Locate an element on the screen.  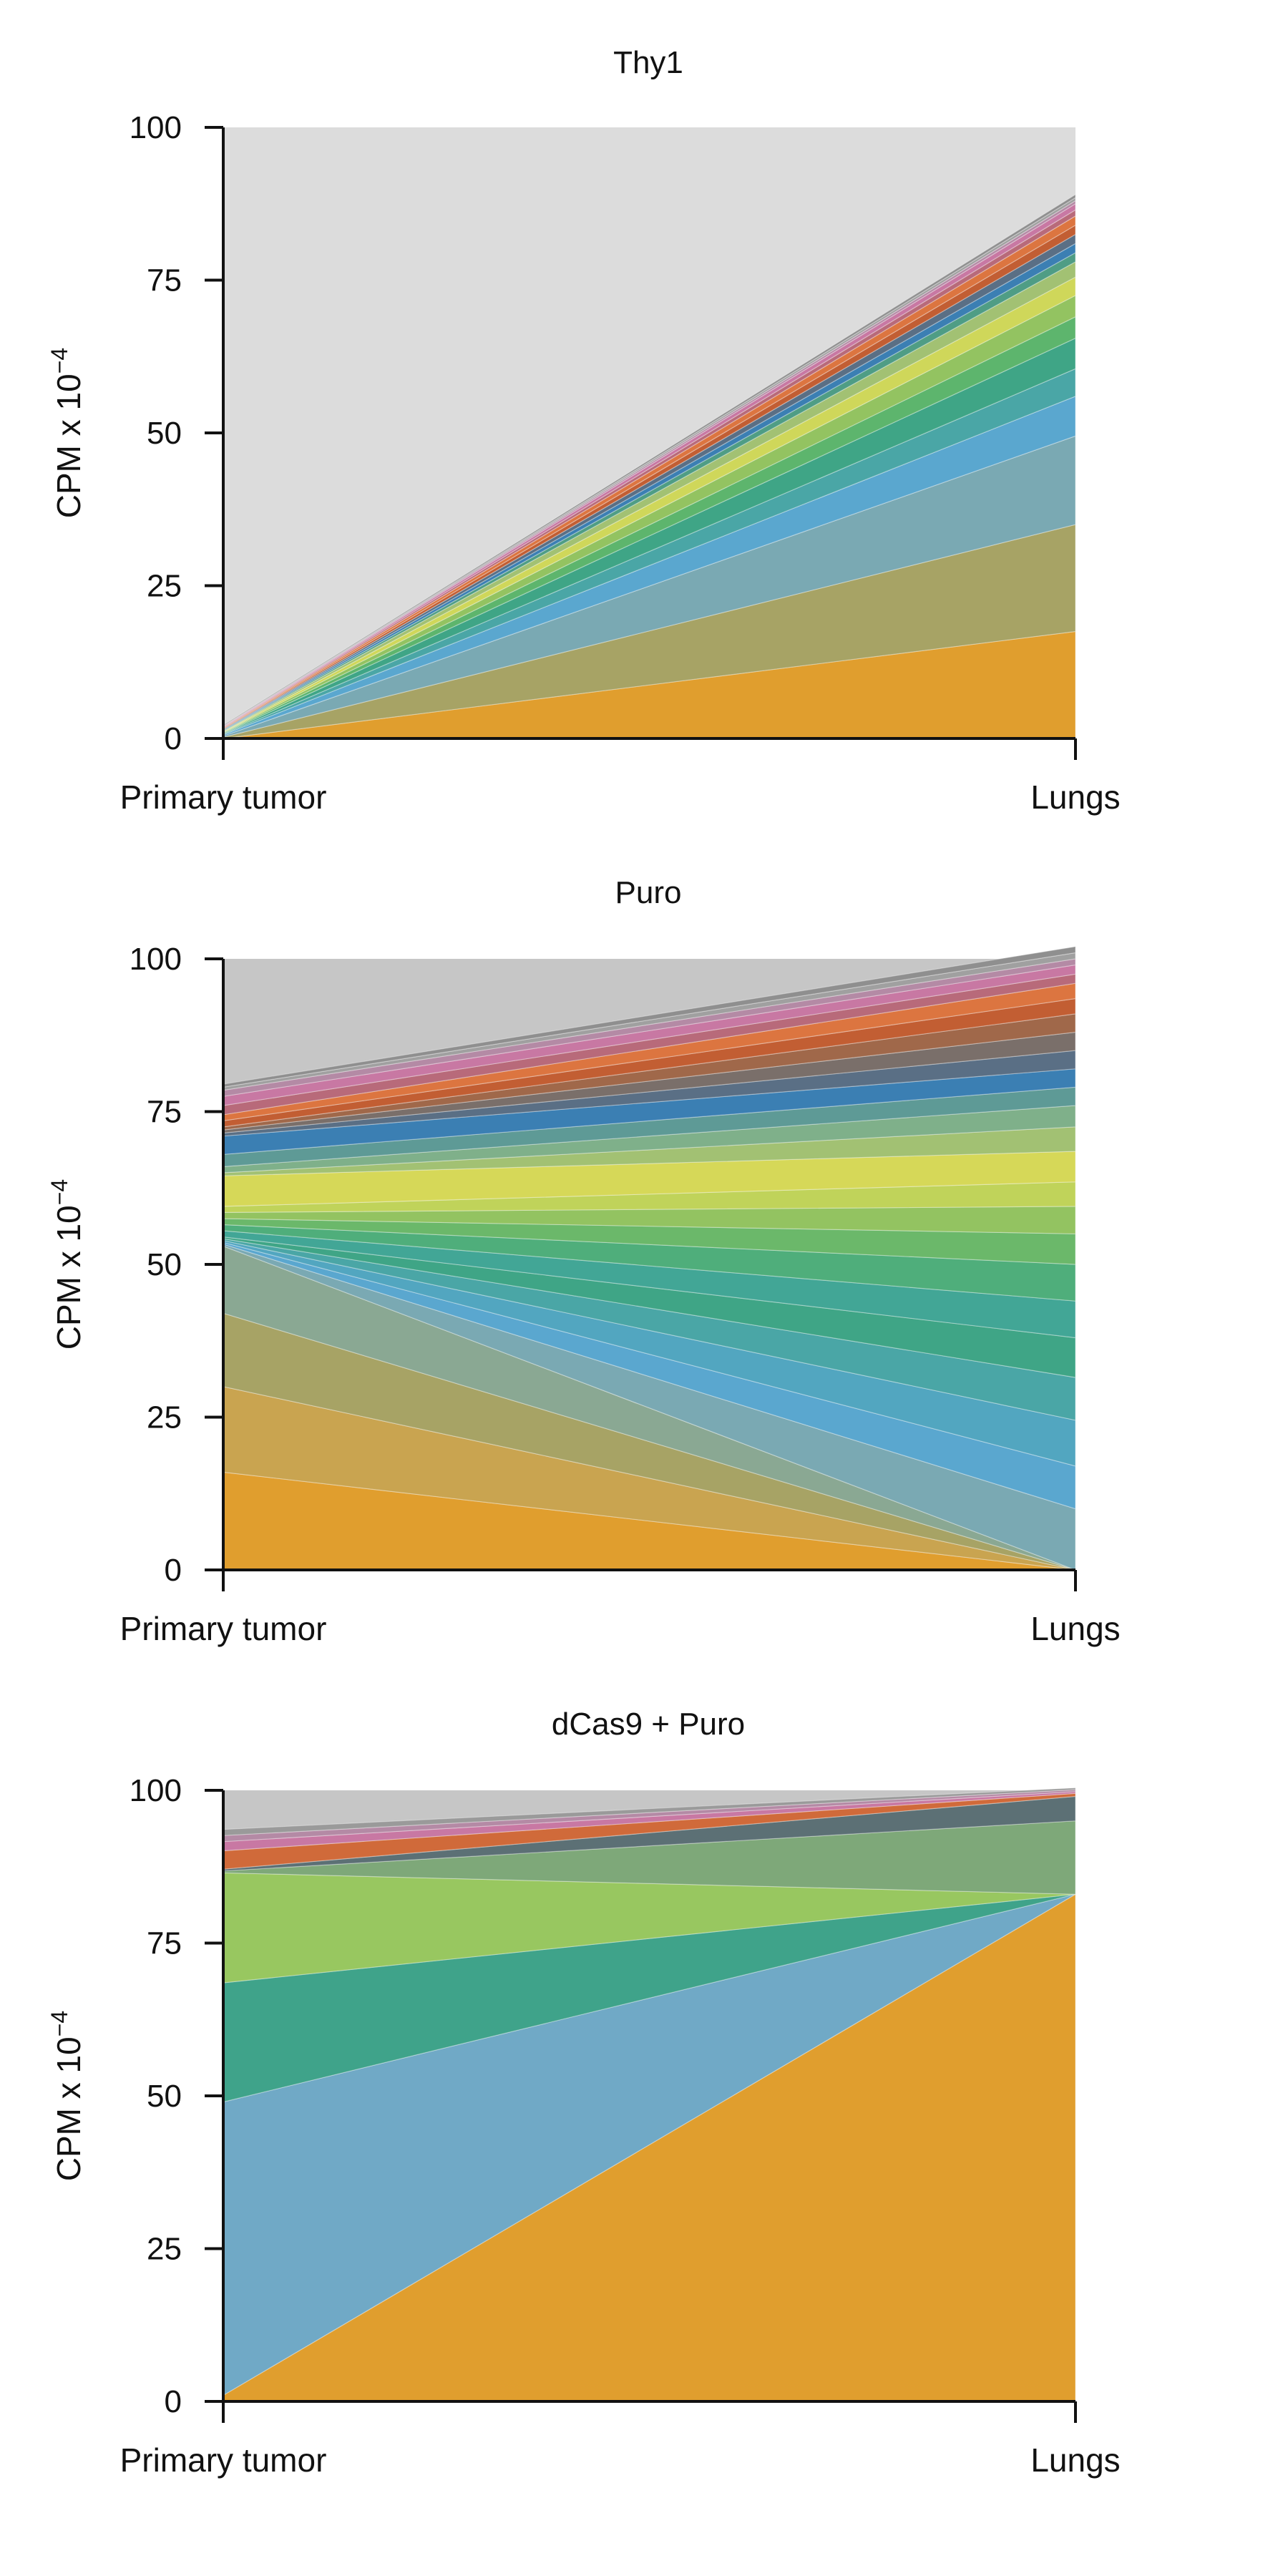
chart-title: dCas9 + Puro is located at coordinates (648, 1724).